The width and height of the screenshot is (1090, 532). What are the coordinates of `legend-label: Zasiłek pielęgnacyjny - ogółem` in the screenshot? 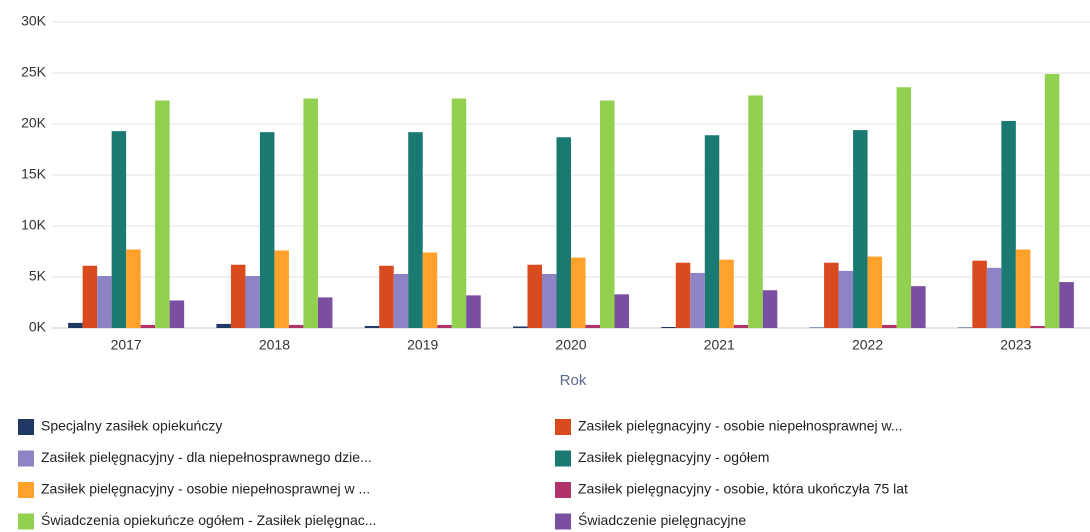 It's located at (673, 457).